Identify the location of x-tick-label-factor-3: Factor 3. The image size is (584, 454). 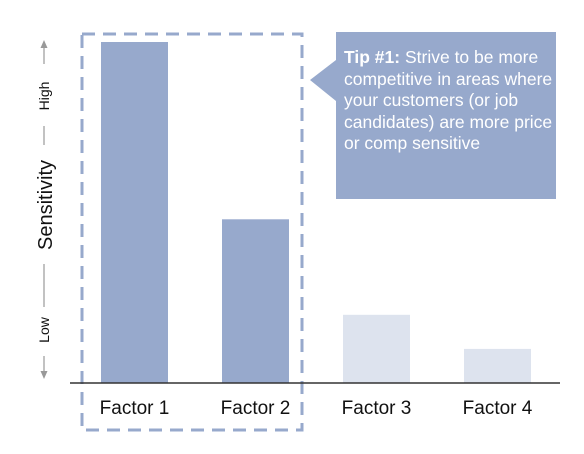
(377, 408).